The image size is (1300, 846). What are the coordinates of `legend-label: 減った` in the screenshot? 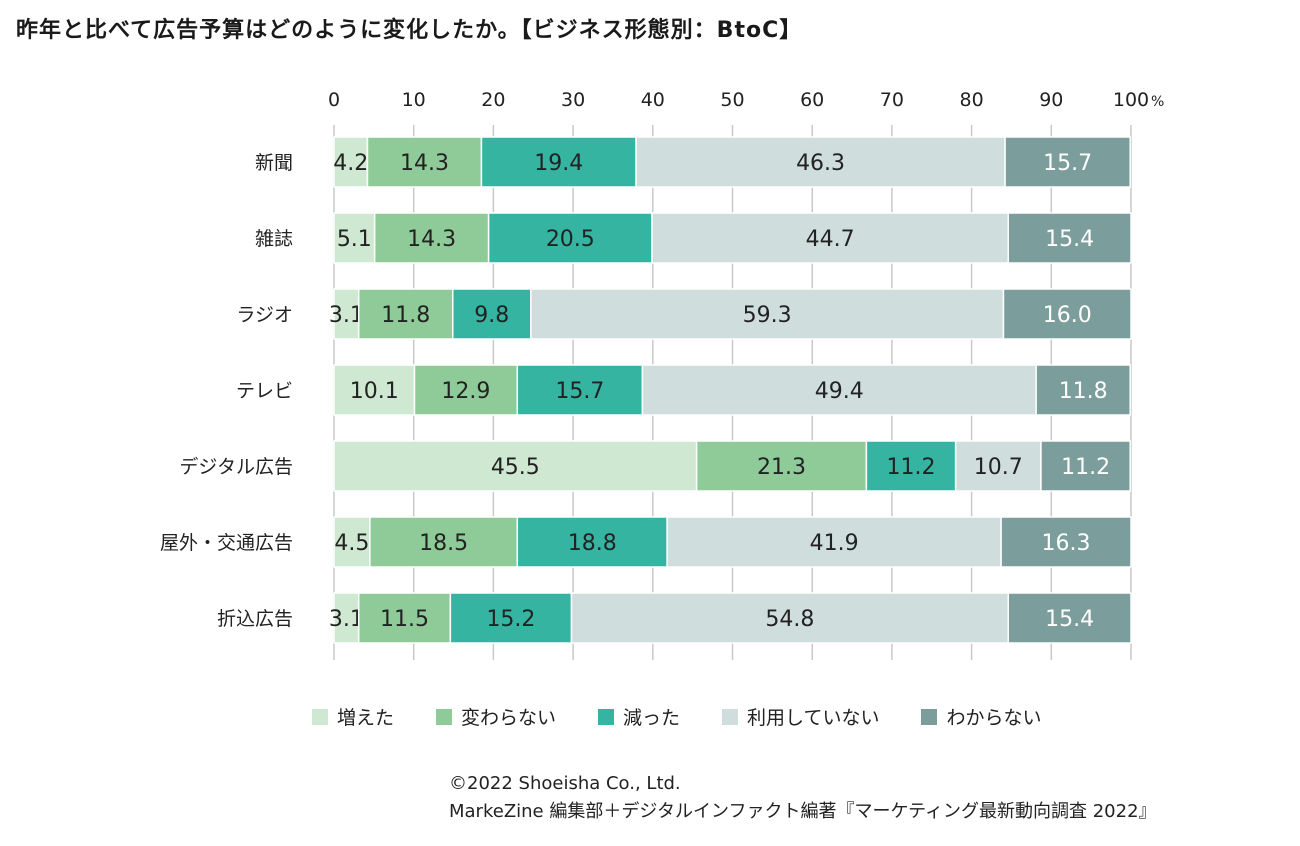 It's located at (652, 718).